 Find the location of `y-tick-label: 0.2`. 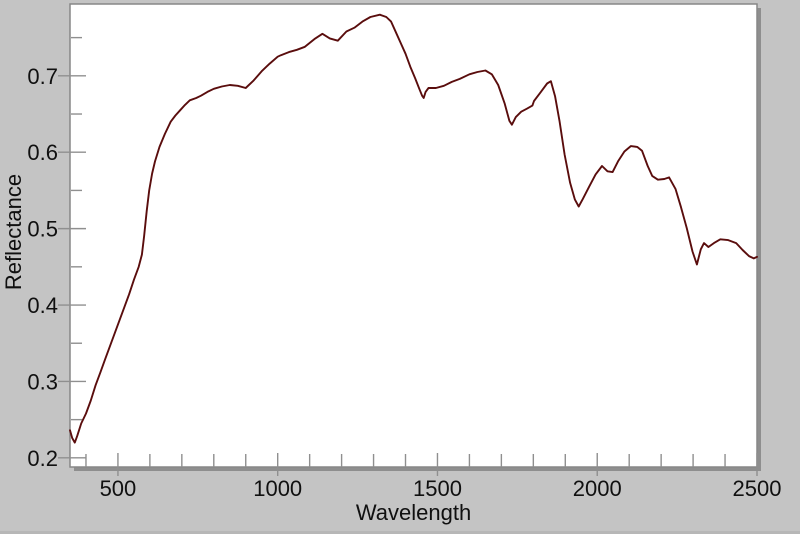

y-tick-label: 0.2 is located at coordinates (42, 458).